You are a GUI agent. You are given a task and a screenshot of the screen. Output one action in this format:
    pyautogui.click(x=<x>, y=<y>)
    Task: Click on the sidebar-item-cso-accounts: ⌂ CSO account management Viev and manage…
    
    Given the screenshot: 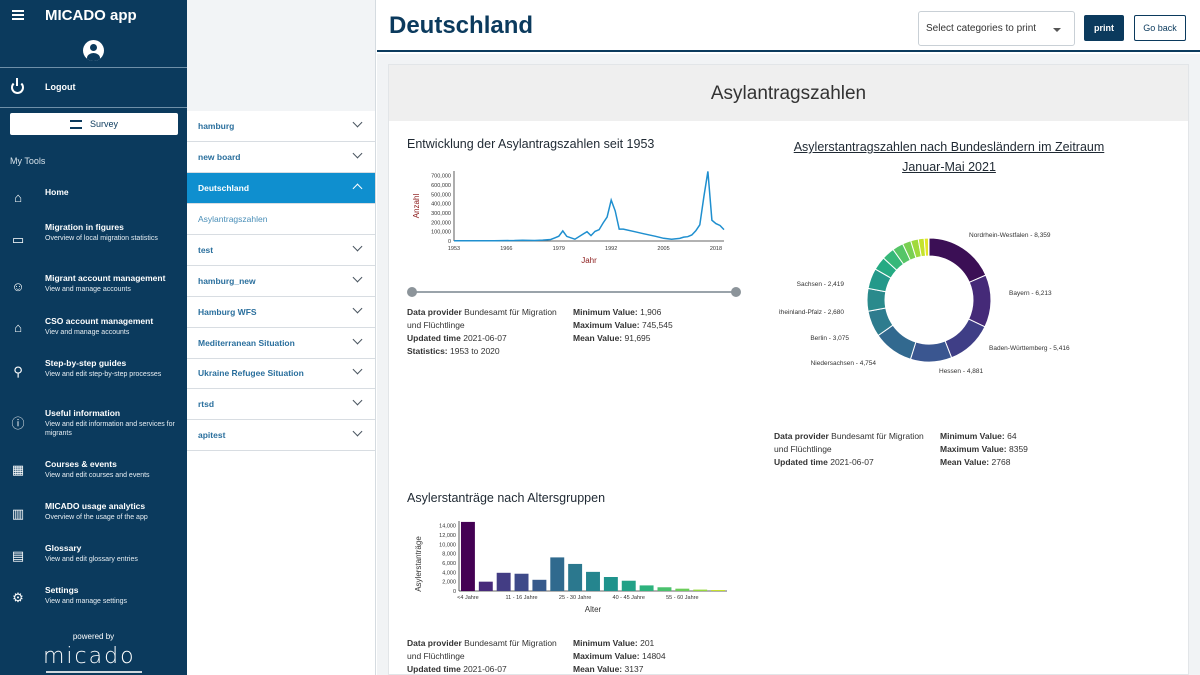 What is the action you would take?
    pyautogui.click(x=93, y=336)
    